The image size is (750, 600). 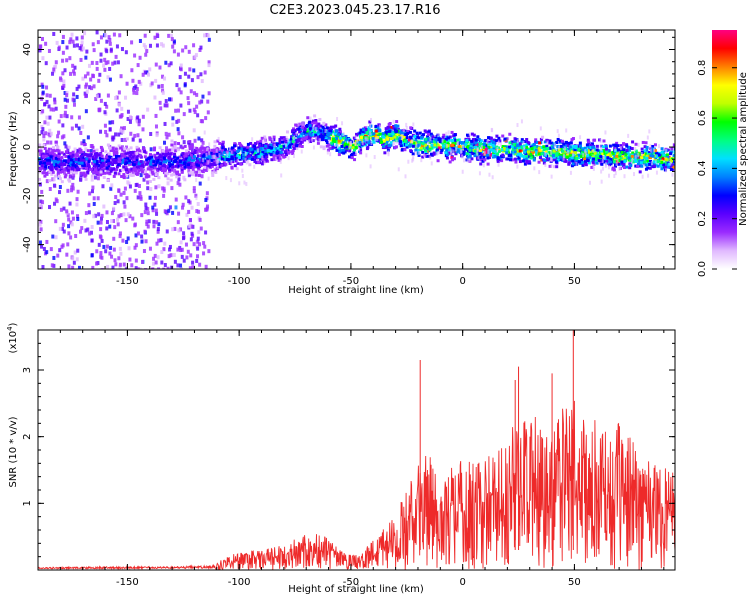 I want to click on colorbar-tick-label: 0.4, so click(x=702, y=168).